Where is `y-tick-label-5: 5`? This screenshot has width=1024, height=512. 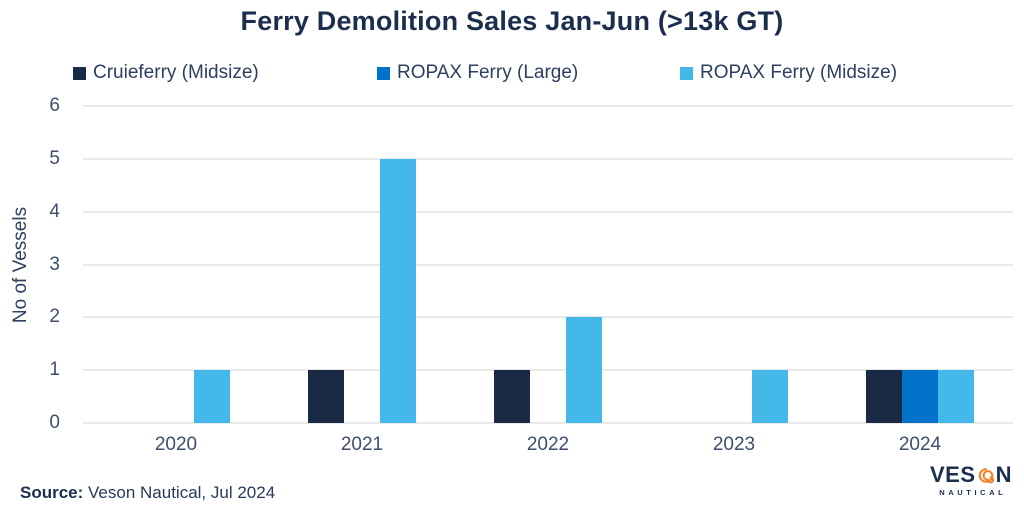
y-tick-label-5: 5 is located at coordinates (54, 158).